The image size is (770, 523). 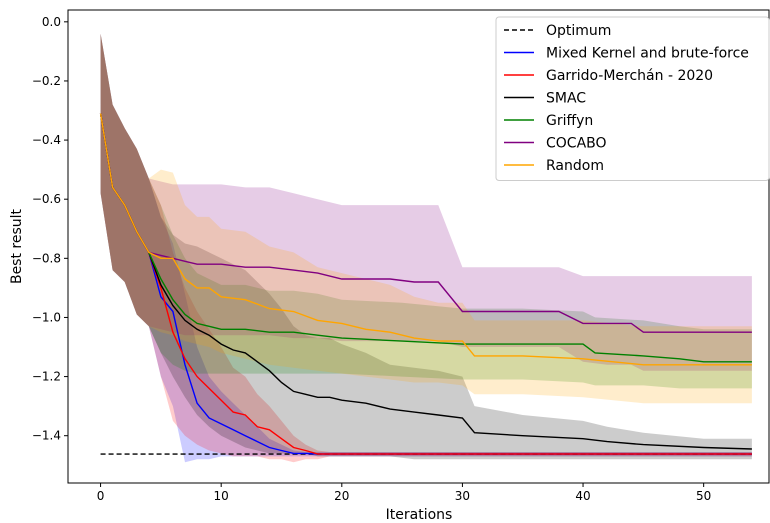 What do you see at coordinates (578, 31) in the screenshot?
I see `legend-label-0: Optimum` at bounding box center [578, 31].